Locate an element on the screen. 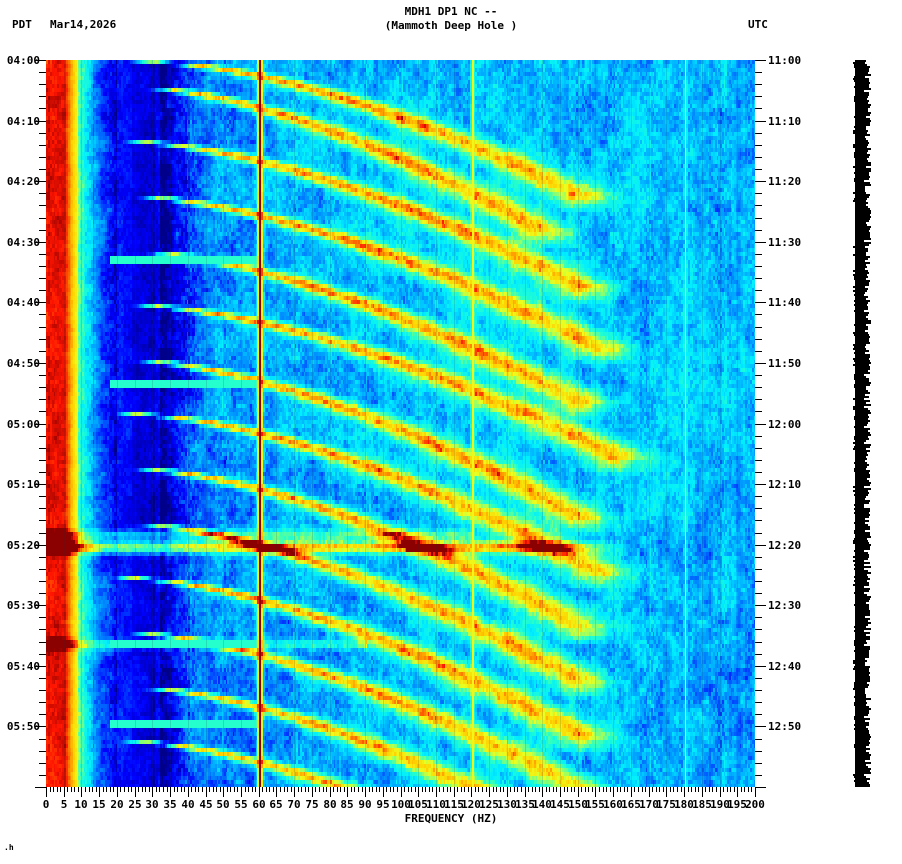 The image size is (902, 864). left-time-tick-04-40: 04:40 is located at coordinates (23, 302).